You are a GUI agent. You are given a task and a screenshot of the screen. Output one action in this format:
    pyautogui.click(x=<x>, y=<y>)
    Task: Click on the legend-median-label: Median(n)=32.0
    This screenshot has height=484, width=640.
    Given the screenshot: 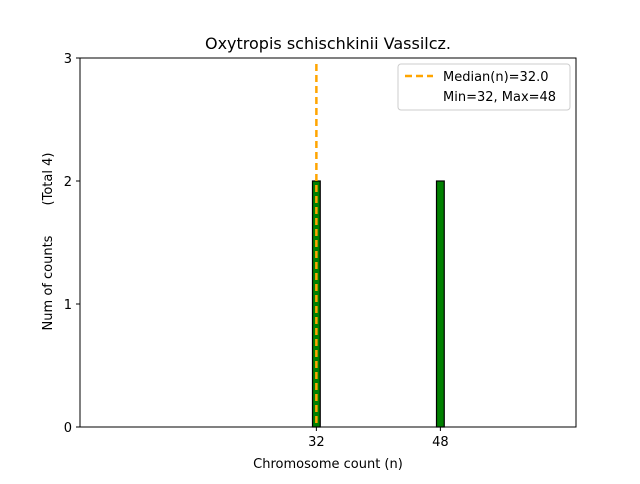 What is the action you would take?
    pyautogui.click(x=496, y=77)
    